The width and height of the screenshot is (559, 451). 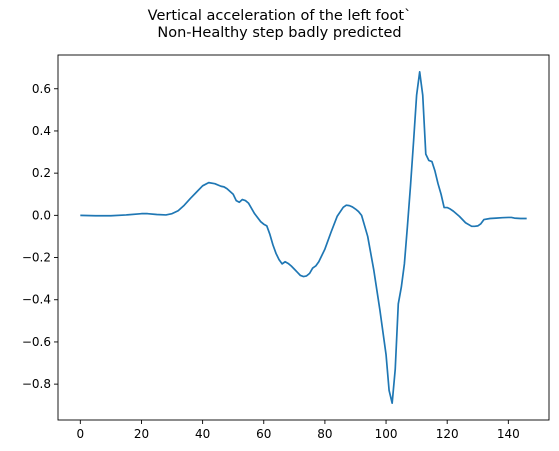 What do you see at coordinates (447, 434) in the screenshot?
I see `x-tick-label: 120` at bounding box center [447, 434].